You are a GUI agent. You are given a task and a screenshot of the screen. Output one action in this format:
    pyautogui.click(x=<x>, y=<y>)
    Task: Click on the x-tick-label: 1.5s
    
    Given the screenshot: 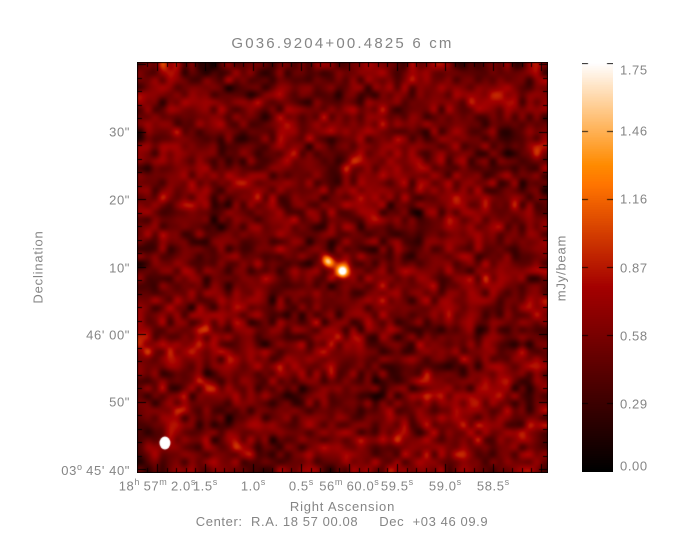 What is the action you would take?
    pyautogui.click(x=205, y=485)
    